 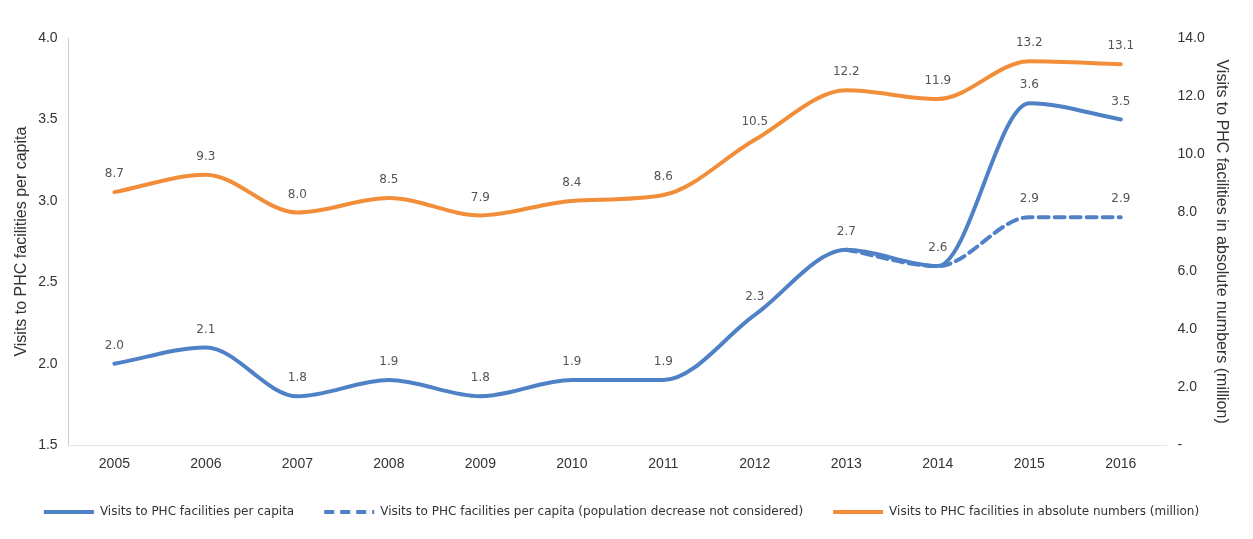 What do you see at coordinates (755, 120) in the screenshot?
I see `data-label: 10.5` at bounding box center [755, 120].